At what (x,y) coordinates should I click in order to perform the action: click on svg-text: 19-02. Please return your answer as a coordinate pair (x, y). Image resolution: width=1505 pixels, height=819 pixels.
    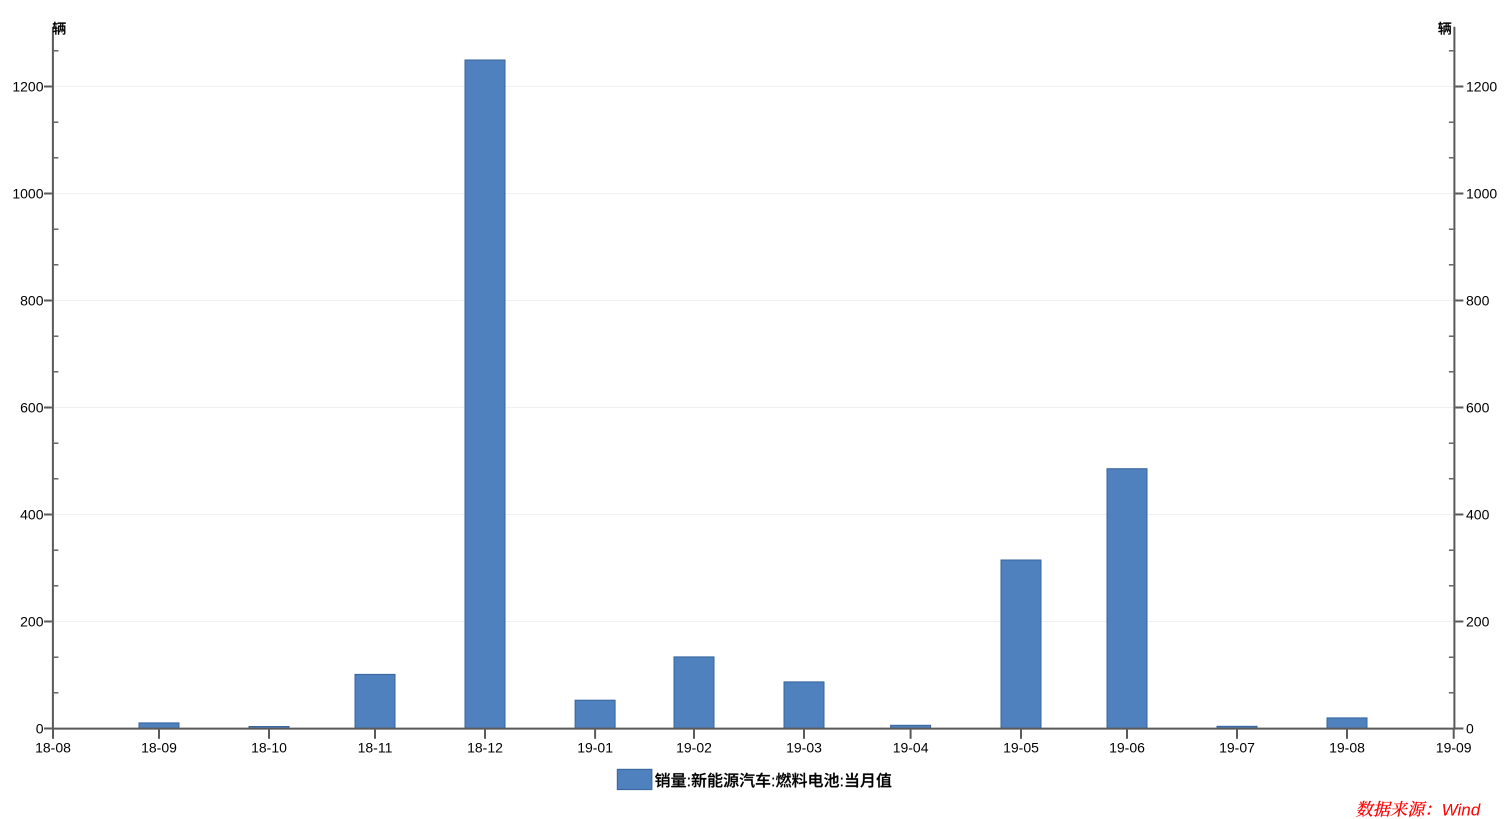
    Looking at the image, I should click on (694, 748).